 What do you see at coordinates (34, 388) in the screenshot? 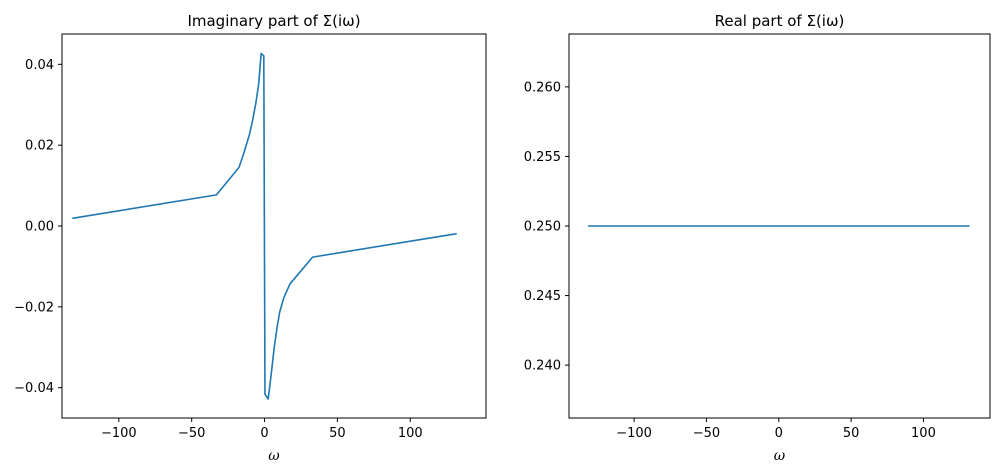
I see `imag-y-tick-label: −0.04` at bounding box center [34, 388].